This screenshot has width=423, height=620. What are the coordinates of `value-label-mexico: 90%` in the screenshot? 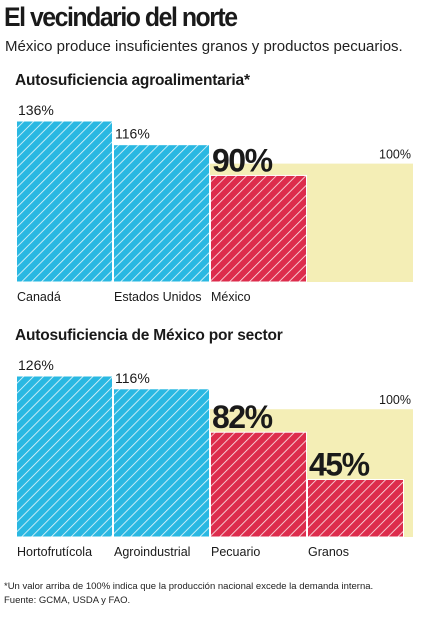 It's located at (242, 160).